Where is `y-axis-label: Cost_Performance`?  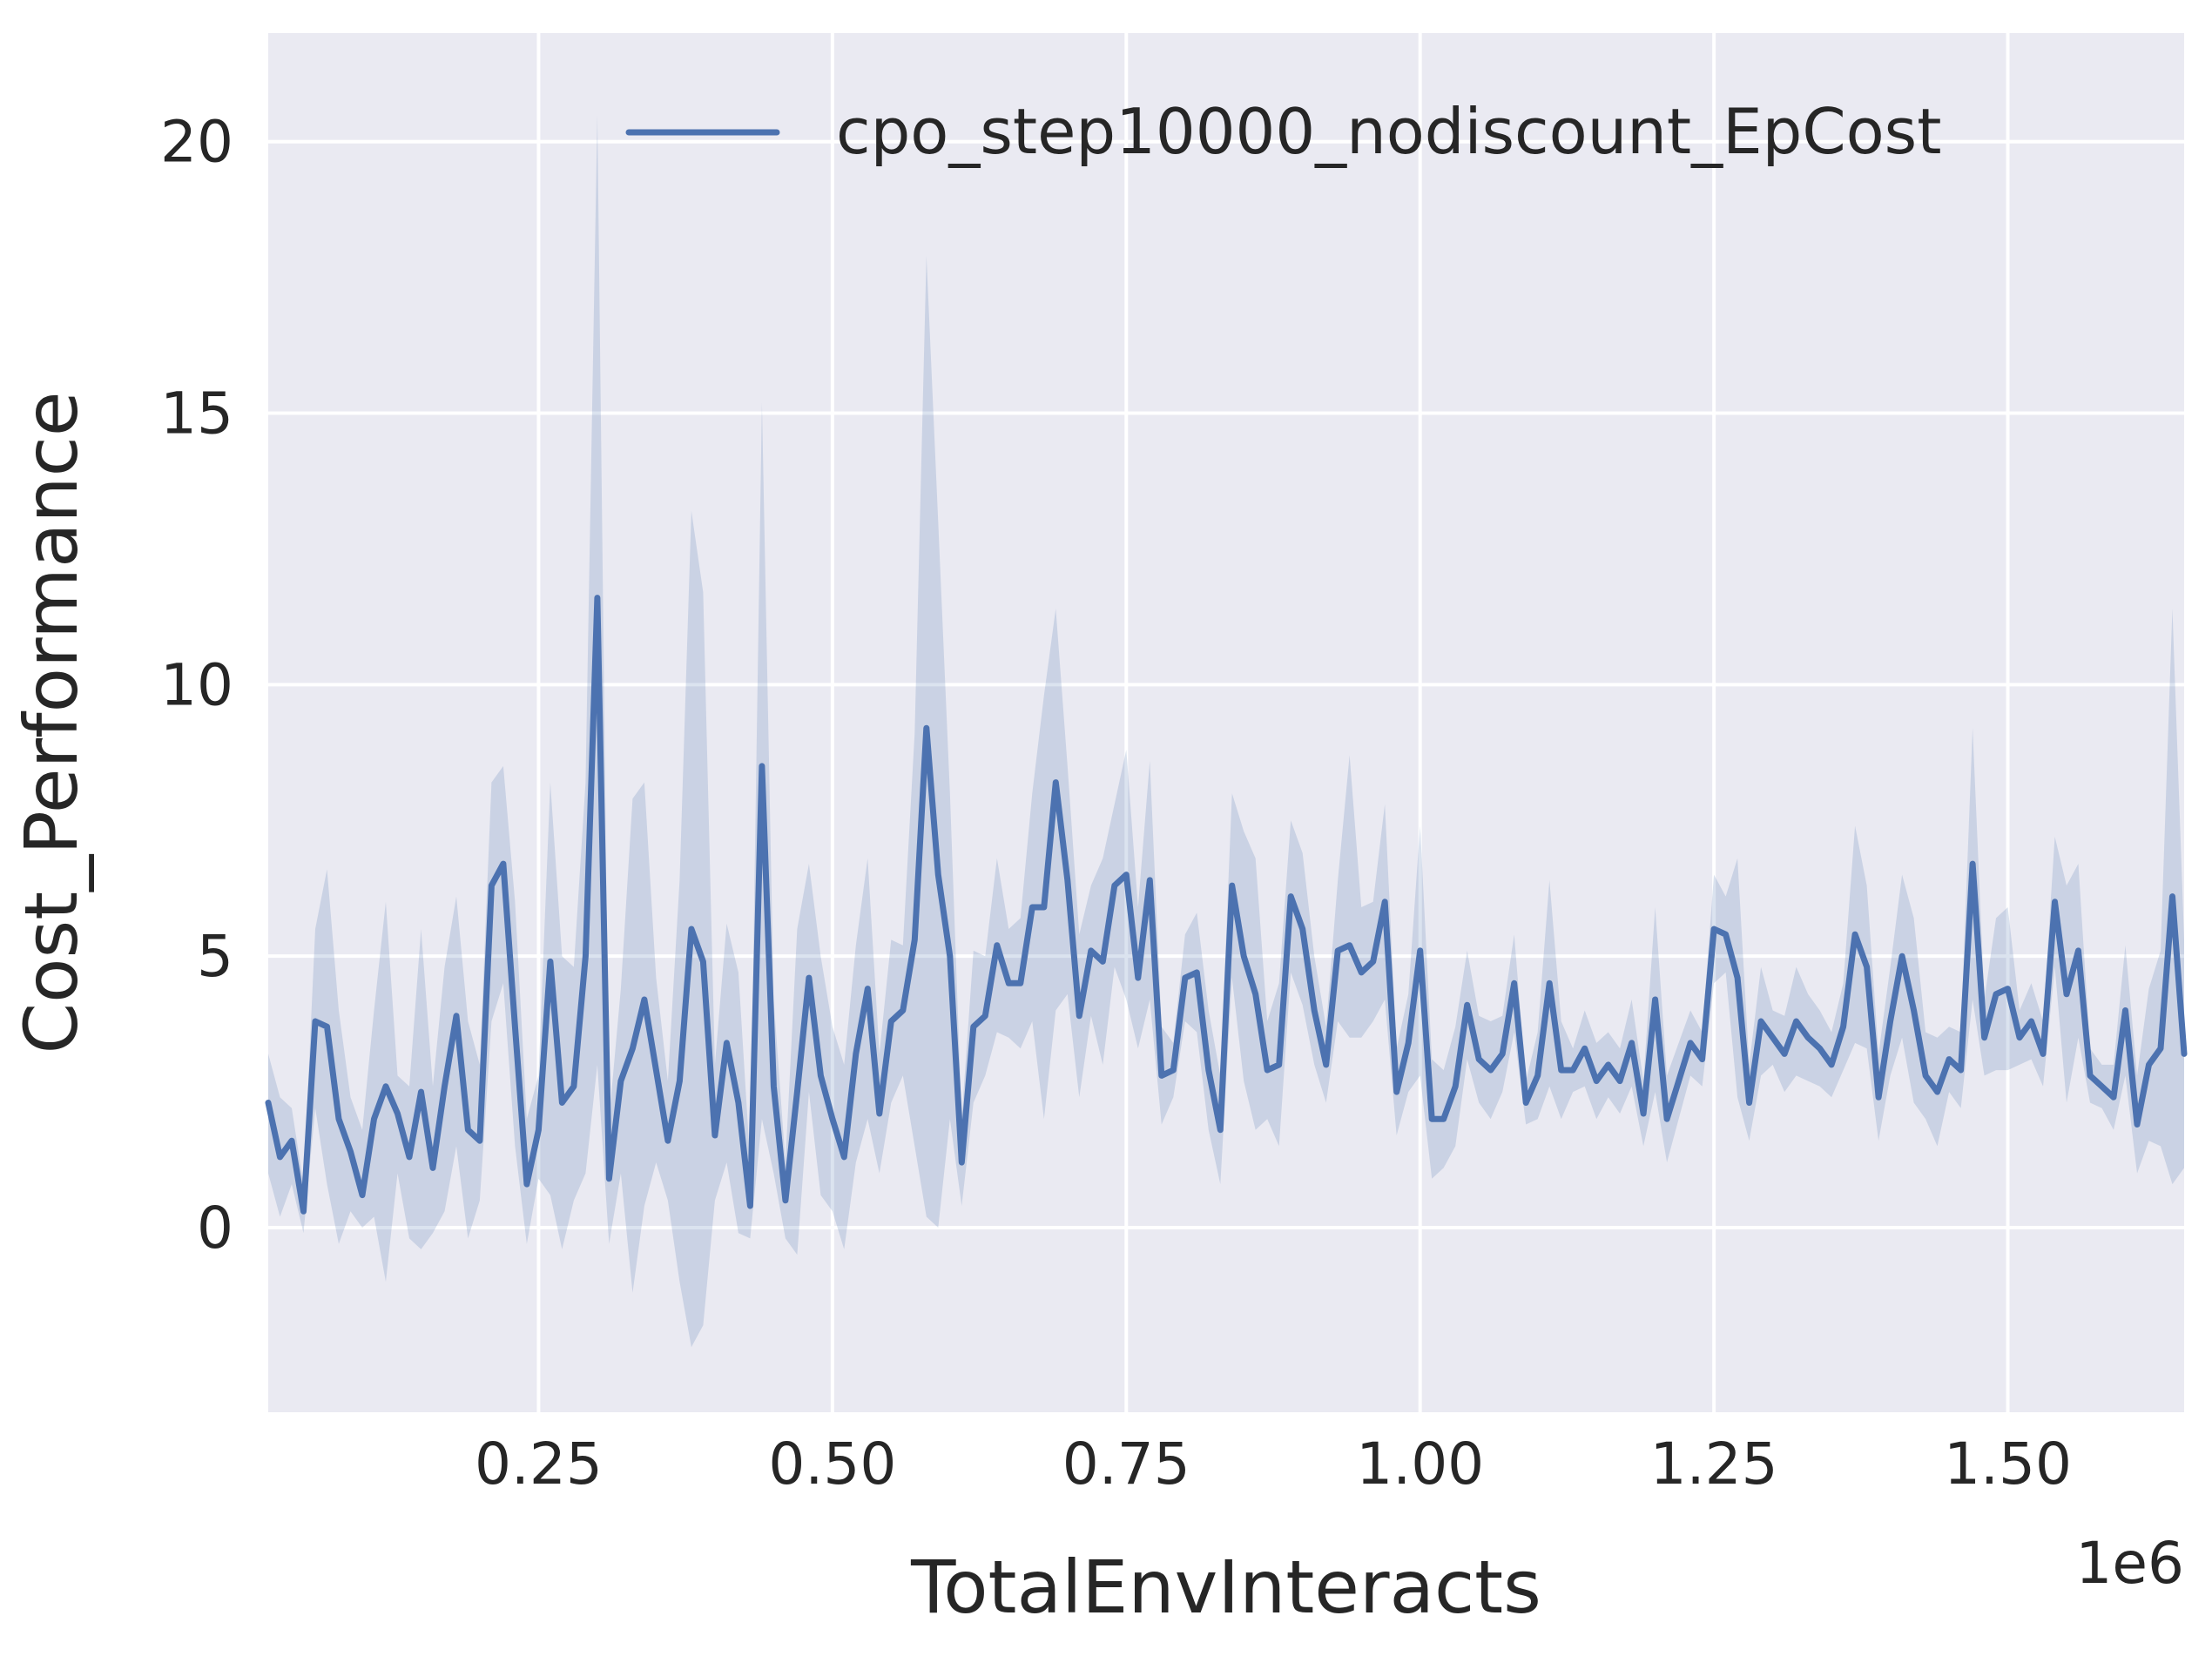 y-axis-label: Cost_Performance is located at coordinates (51, 722).